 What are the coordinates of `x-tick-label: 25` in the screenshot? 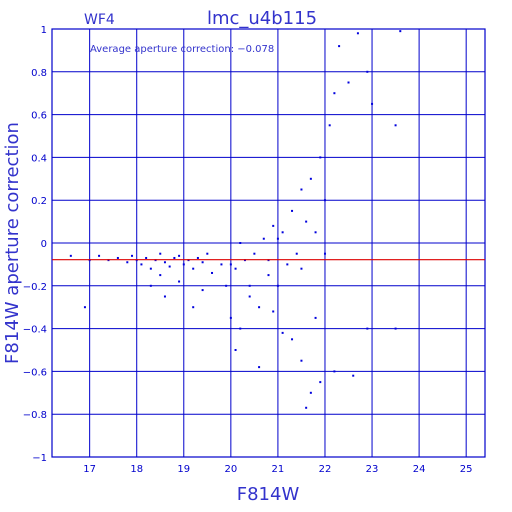 It's located at (466, 469).